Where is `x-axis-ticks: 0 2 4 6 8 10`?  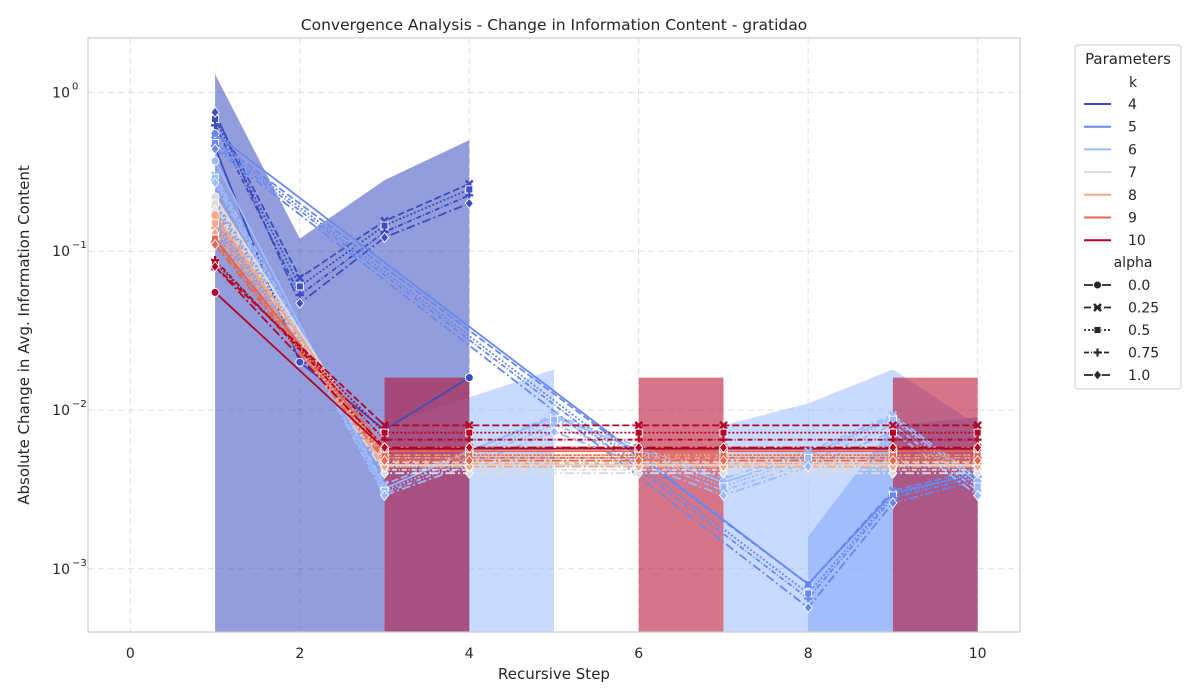 x-axis-ticks: 0 2 4 6 8 10 is located at coordinates (556, 654).